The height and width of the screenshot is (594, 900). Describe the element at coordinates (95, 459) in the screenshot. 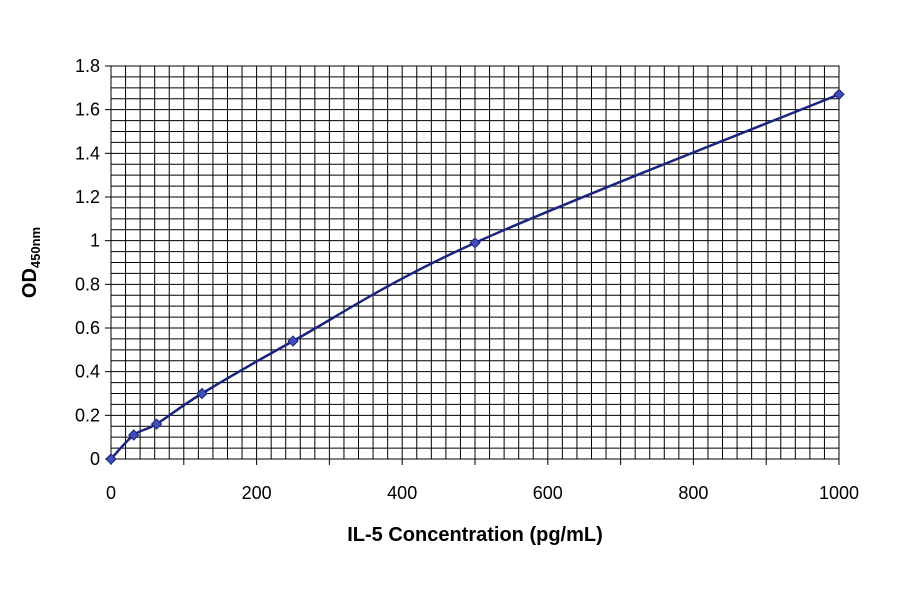

I see `y-tick-label: 0` at that location.